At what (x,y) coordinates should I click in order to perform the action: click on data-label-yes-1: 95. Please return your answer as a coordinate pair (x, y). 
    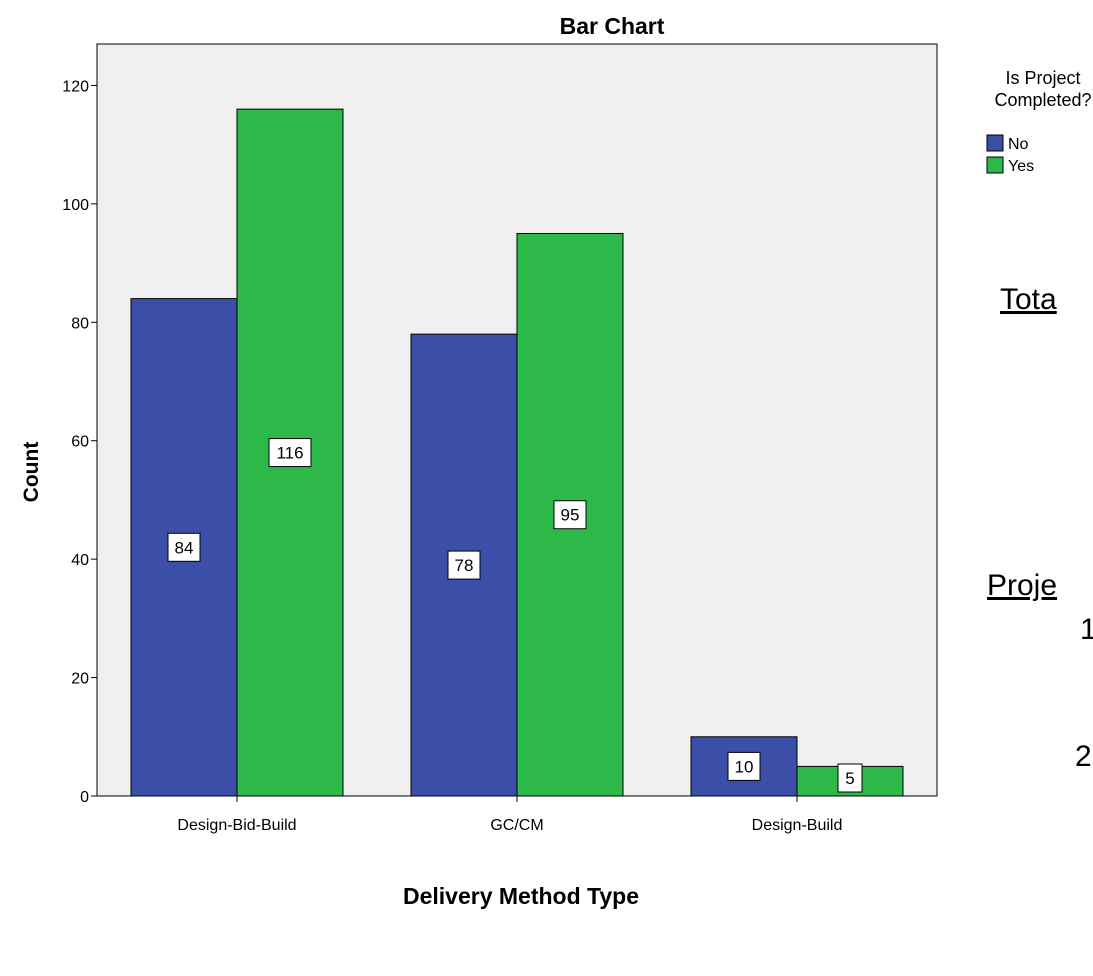
    Looking at the image, I should click on (570, 515).